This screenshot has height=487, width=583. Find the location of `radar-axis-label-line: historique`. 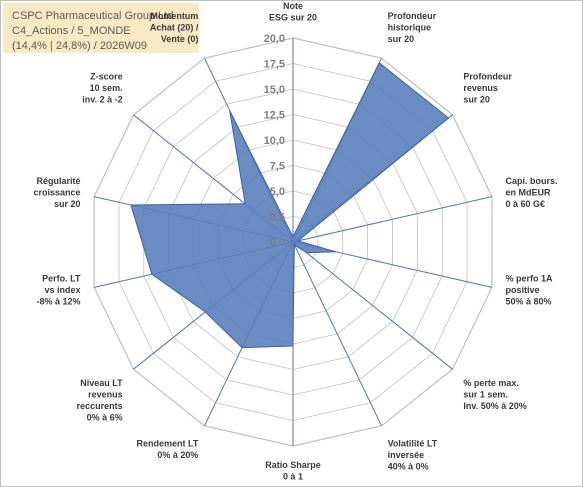

radar-axis-label-line: historique is located at coordinates (410, 28).